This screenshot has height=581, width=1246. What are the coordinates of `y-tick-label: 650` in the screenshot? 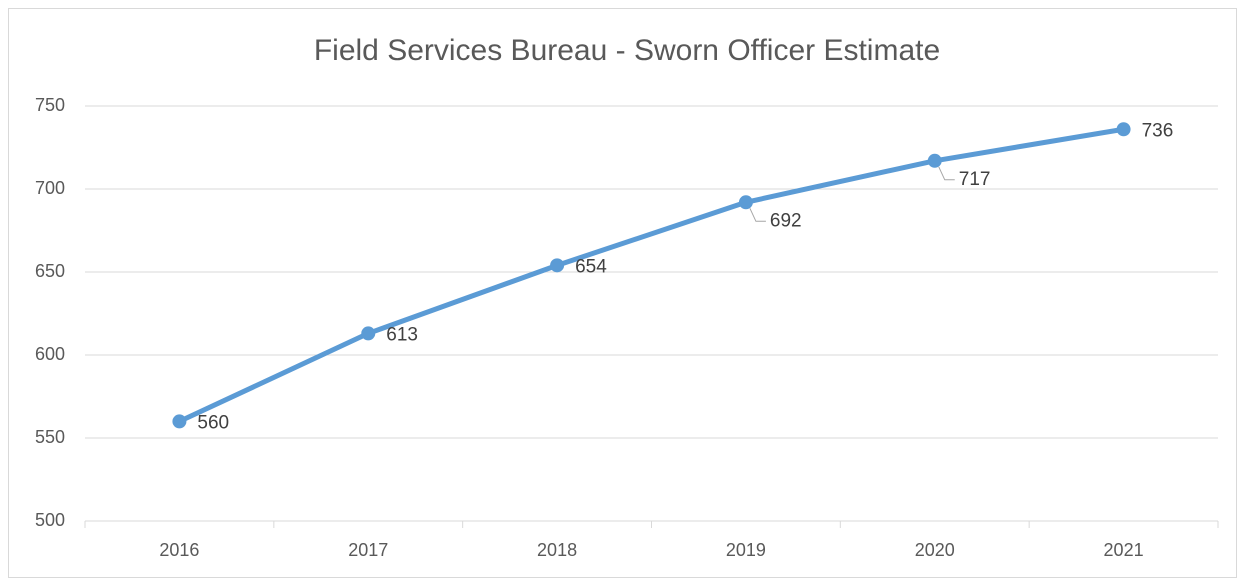 It's located at (50, 271).